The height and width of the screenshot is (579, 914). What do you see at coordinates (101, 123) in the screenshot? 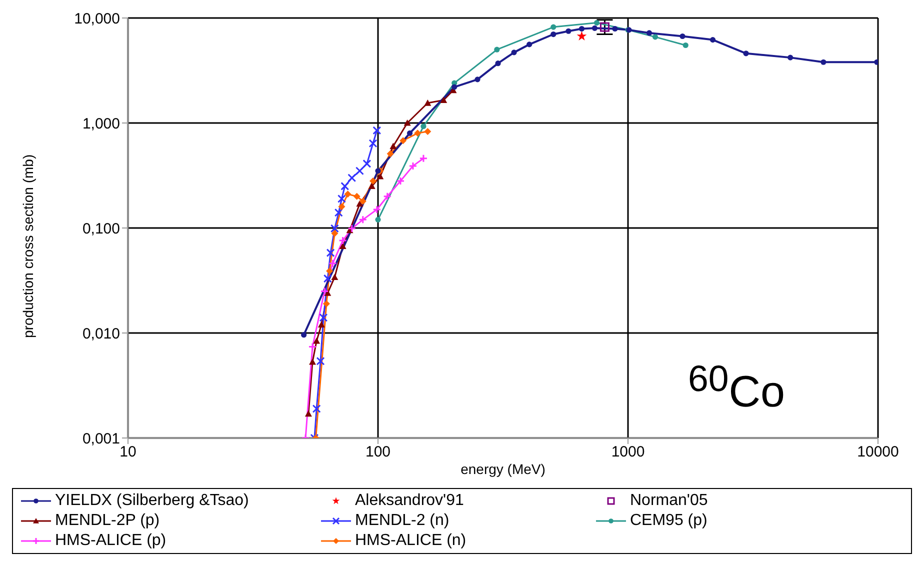
I see `y-tick-label: 1,000` at bounding box center [101, 123].